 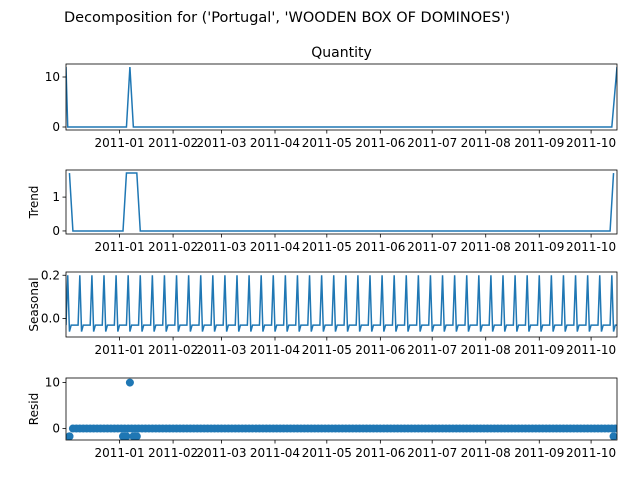 What do you see at coordinates (34, 409) in the screenshot?
I see `y-axis-label: Resid` at bounding box center [34, 409].